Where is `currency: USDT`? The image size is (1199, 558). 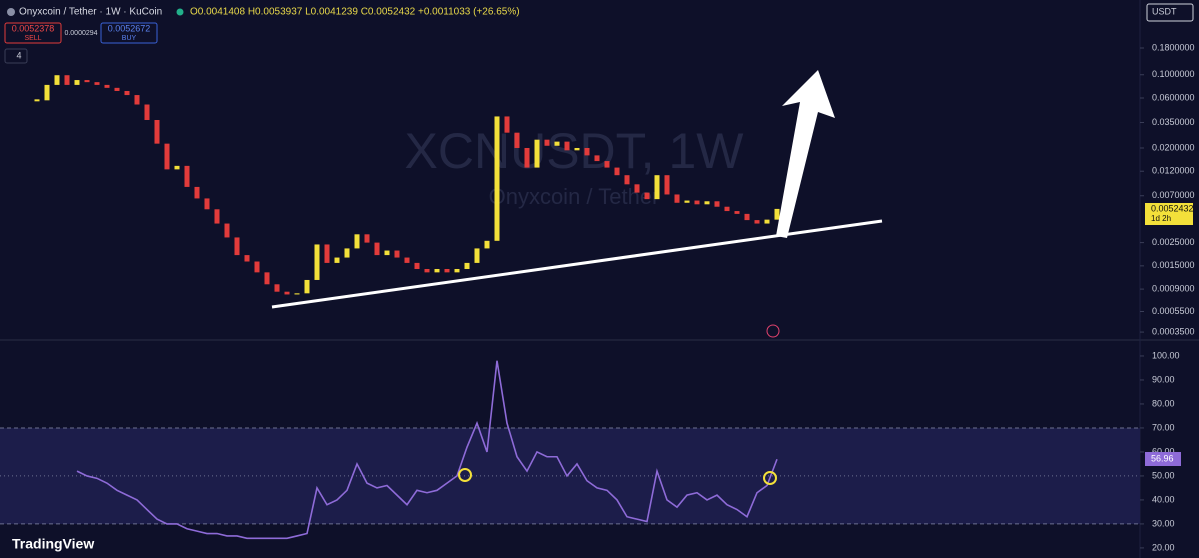 currency: USDT is located at coordinates (1164, 11).